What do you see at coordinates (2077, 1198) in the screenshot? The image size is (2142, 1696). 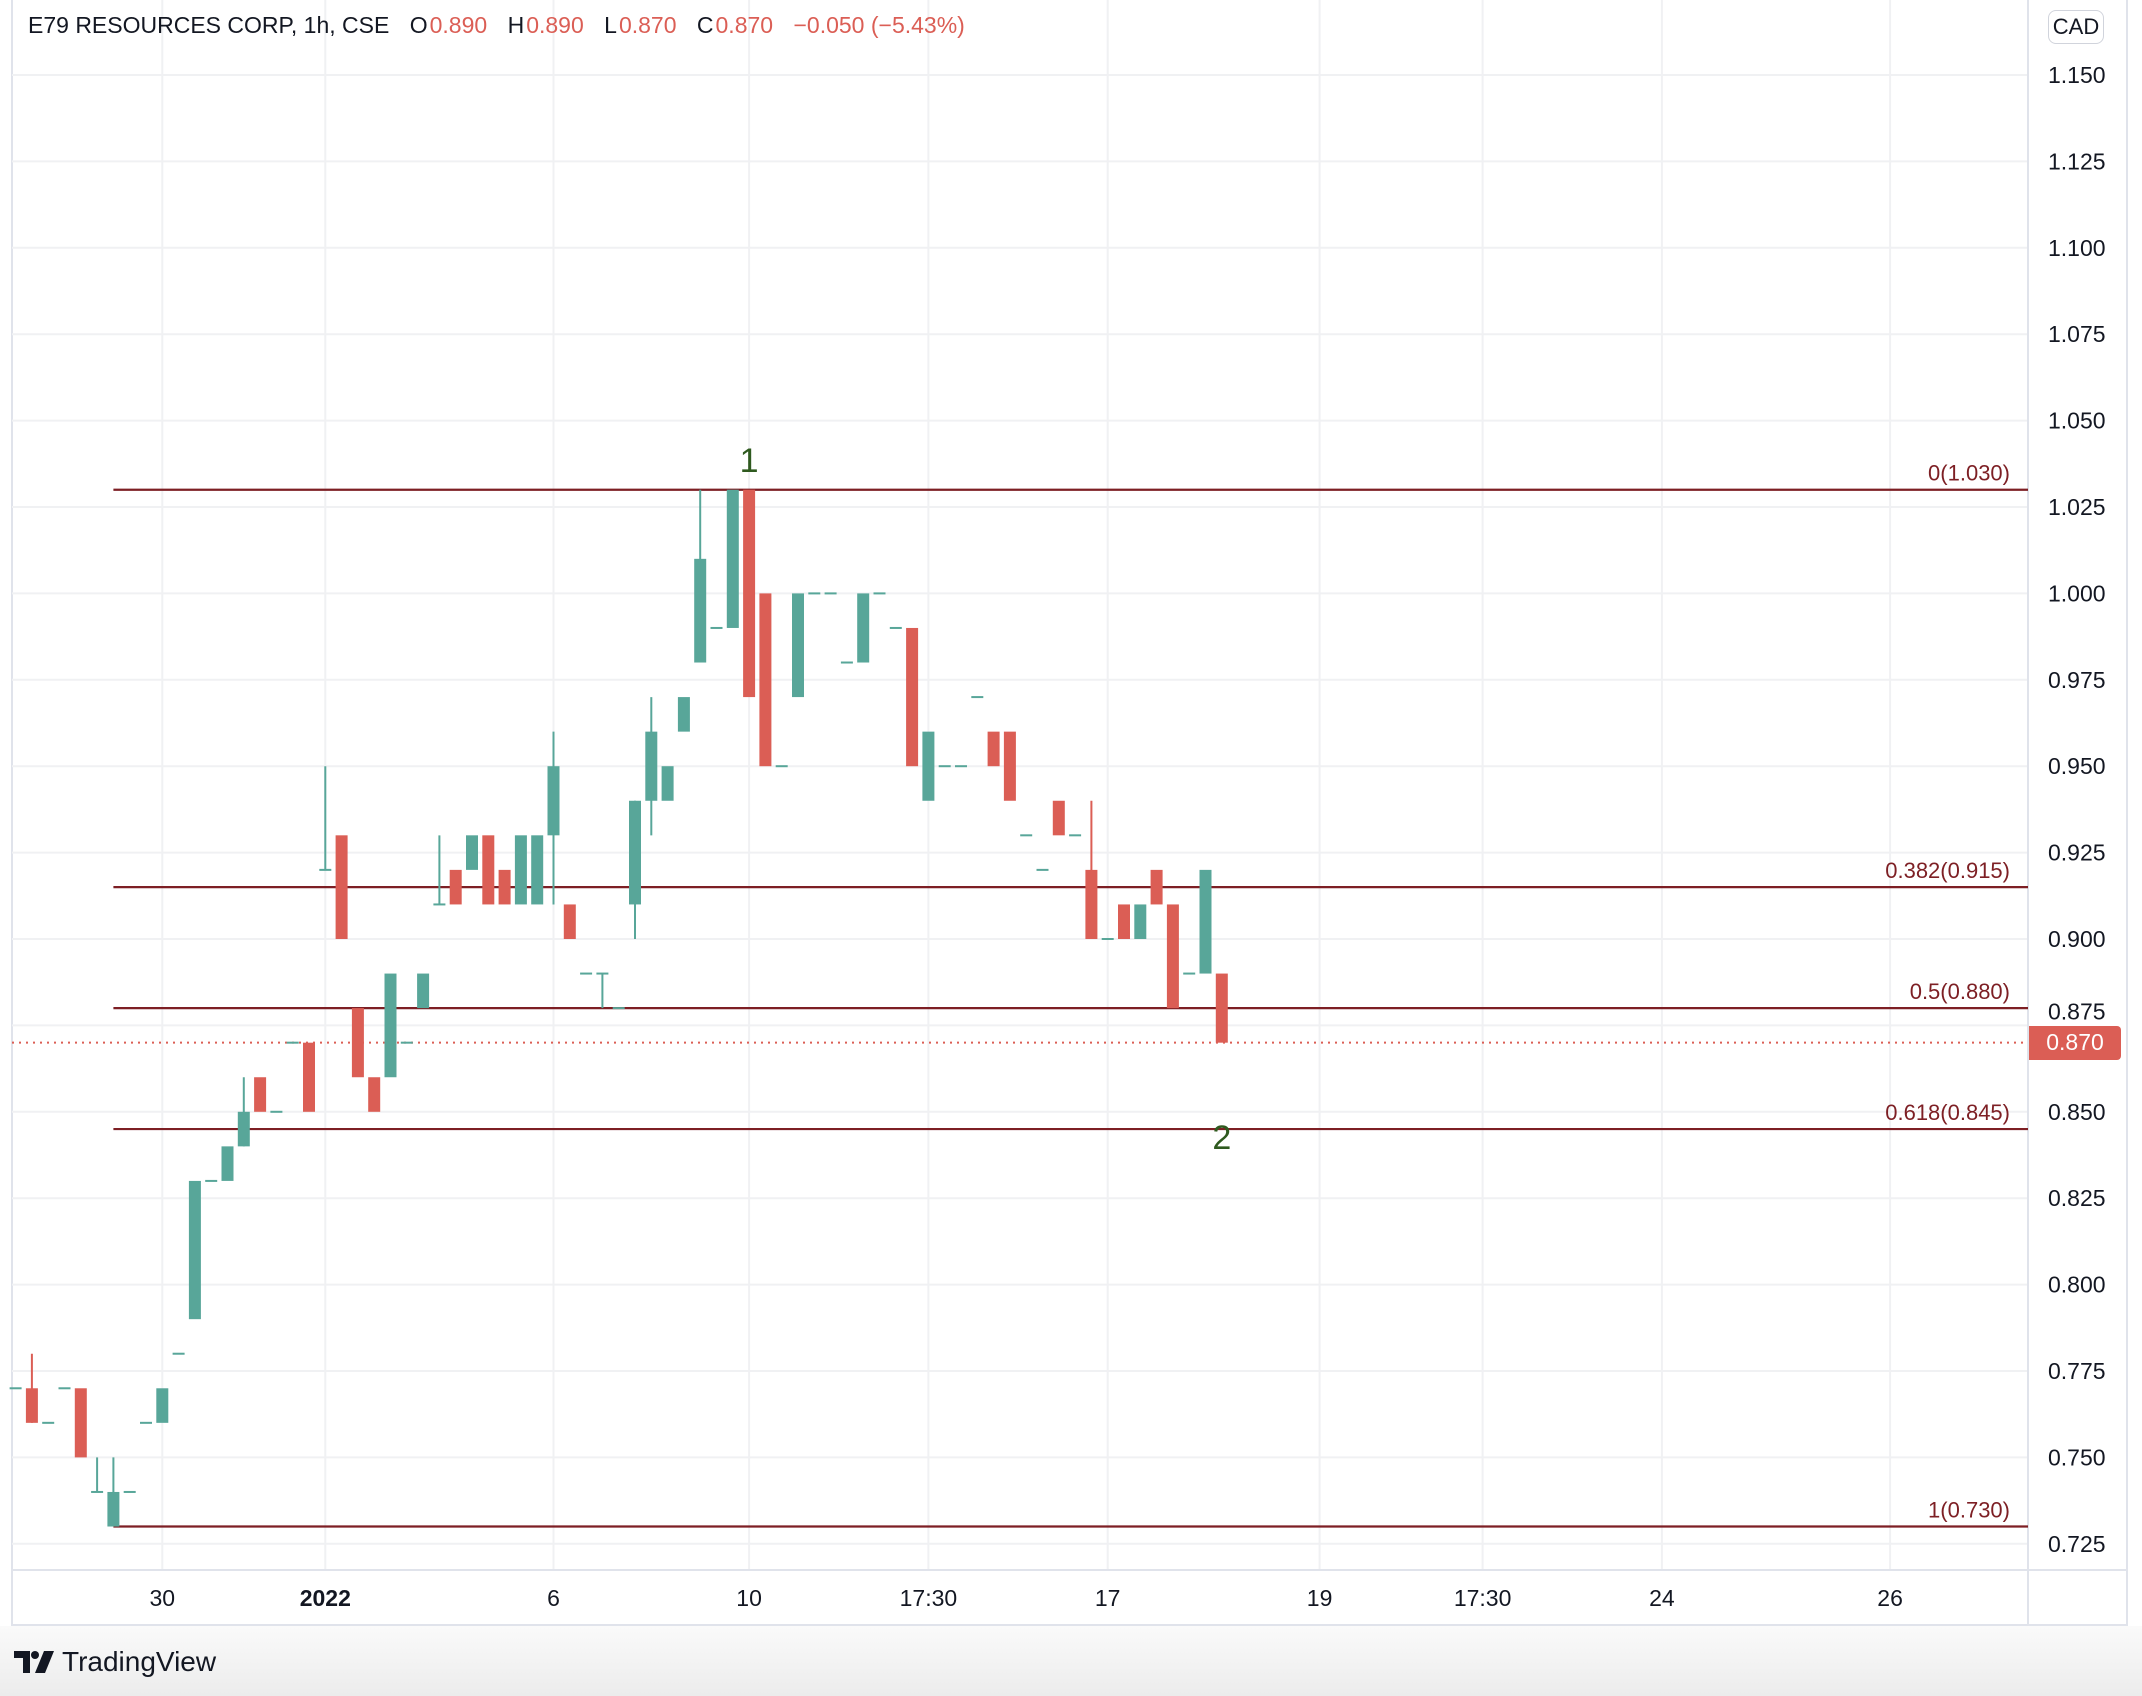 I see `price-tick-label: 0.825` at bounding box center [2077, 1198].